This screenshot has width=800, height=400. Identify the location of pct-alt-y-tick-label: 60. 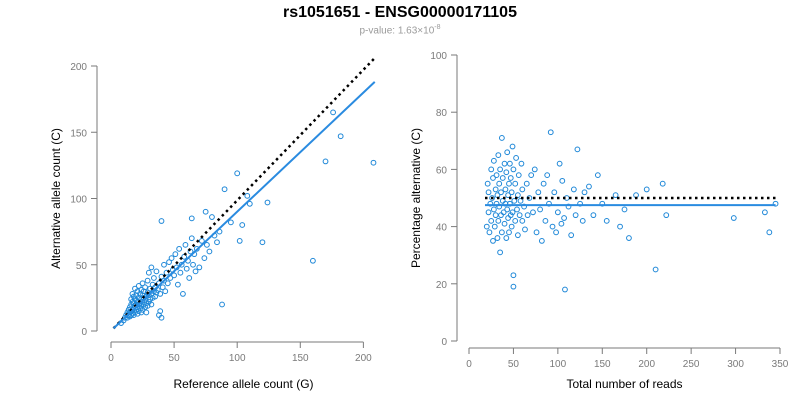
(442, 170).